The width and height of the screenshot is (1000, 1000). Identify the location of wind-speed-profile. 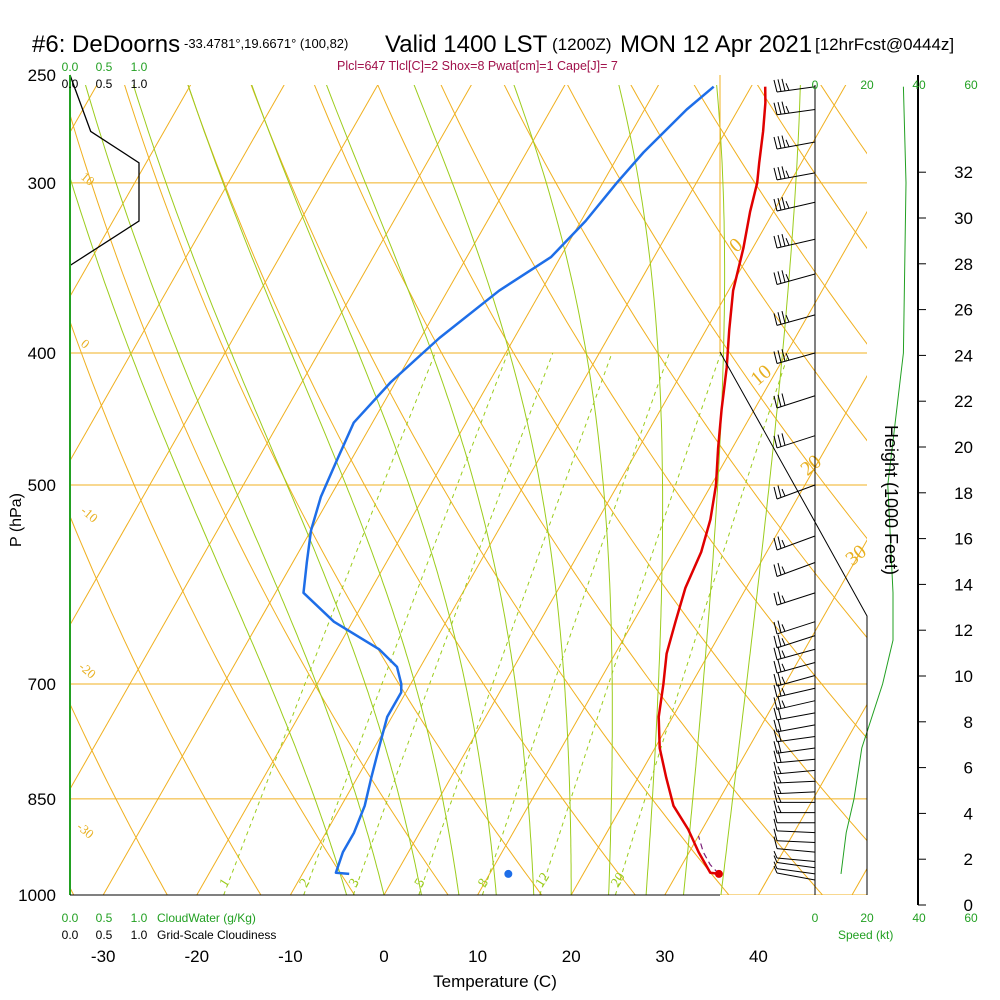
(873, 480).